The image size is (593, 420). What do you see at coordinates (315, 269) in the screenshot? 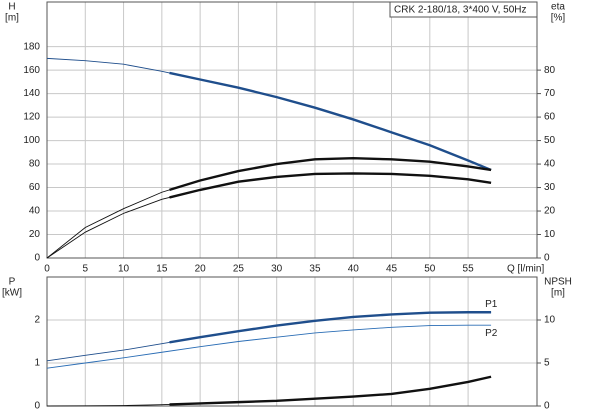
I see `x-tick-label: 35` at bounding box center [315, 269].